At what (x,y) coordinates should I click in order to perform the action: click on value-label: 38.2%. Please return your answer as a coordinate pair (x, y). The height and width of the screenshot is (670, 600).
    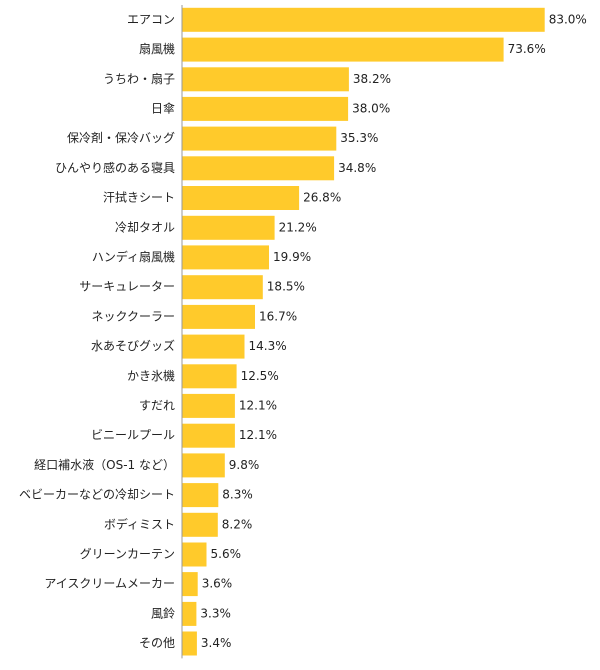
    Looking at the image, I should click on (372, 79).